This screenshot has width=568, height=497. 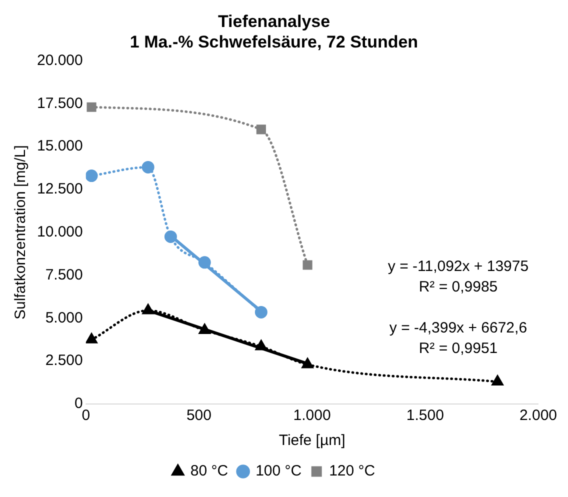 What do you see at coordinates (458, 287) in the screenshot?
I see `annotation: R² = 0,9985` at bounding box center [458, 287].